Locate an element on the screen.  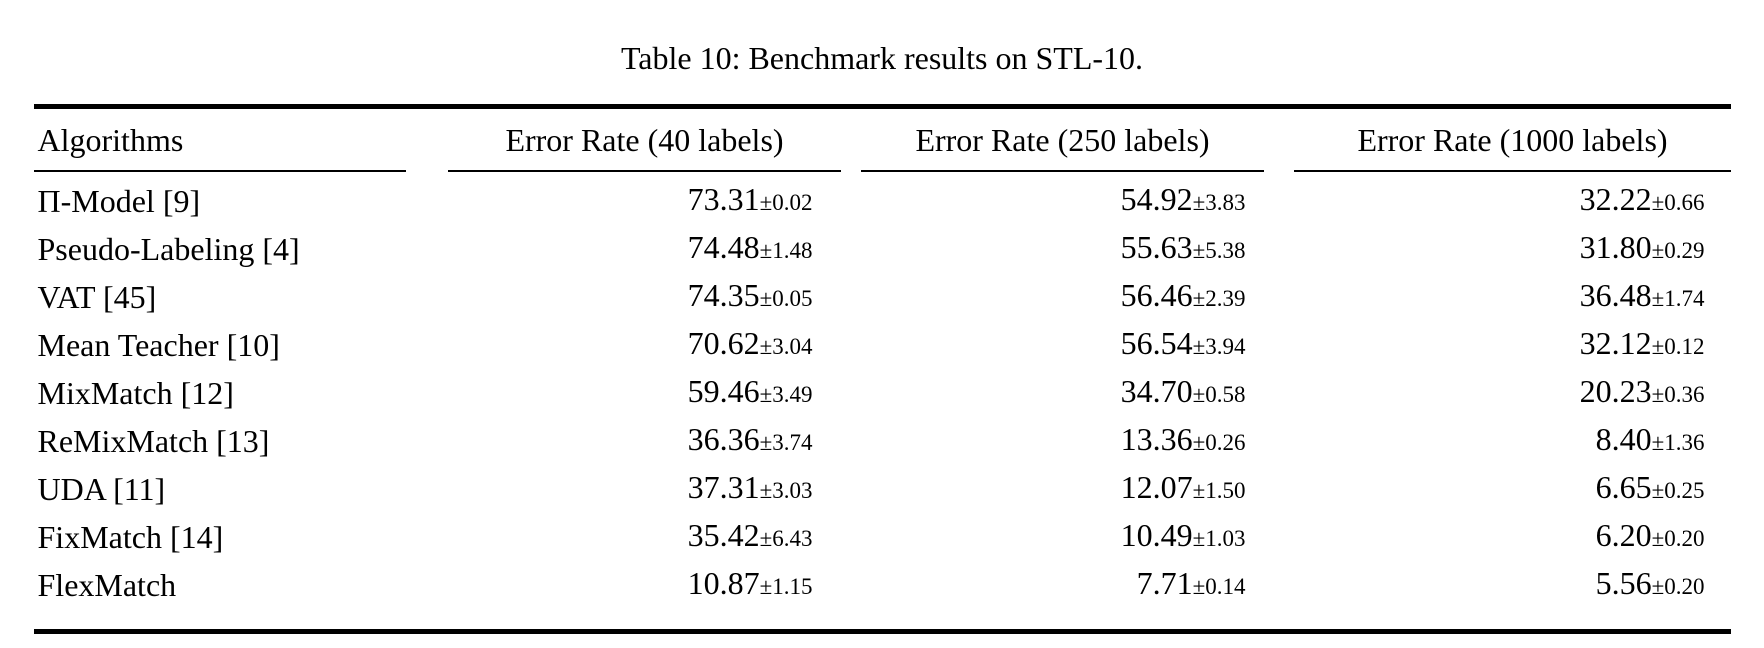
error-mean: 59.46 is located at coordinates (723, 391).